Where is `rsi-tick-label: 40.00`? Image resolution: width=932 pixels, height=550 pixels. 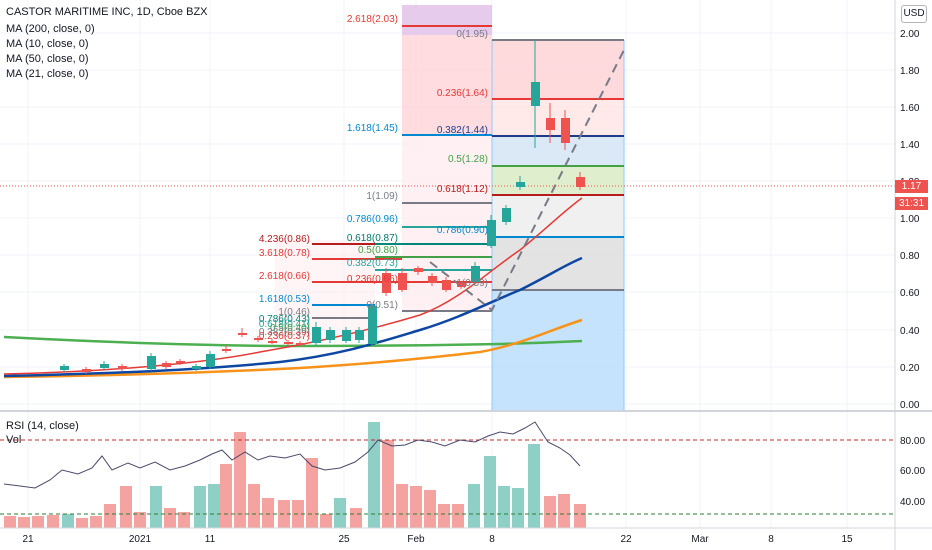
rsi-tick-label: 40.00 is located at coordinates (912, 502).